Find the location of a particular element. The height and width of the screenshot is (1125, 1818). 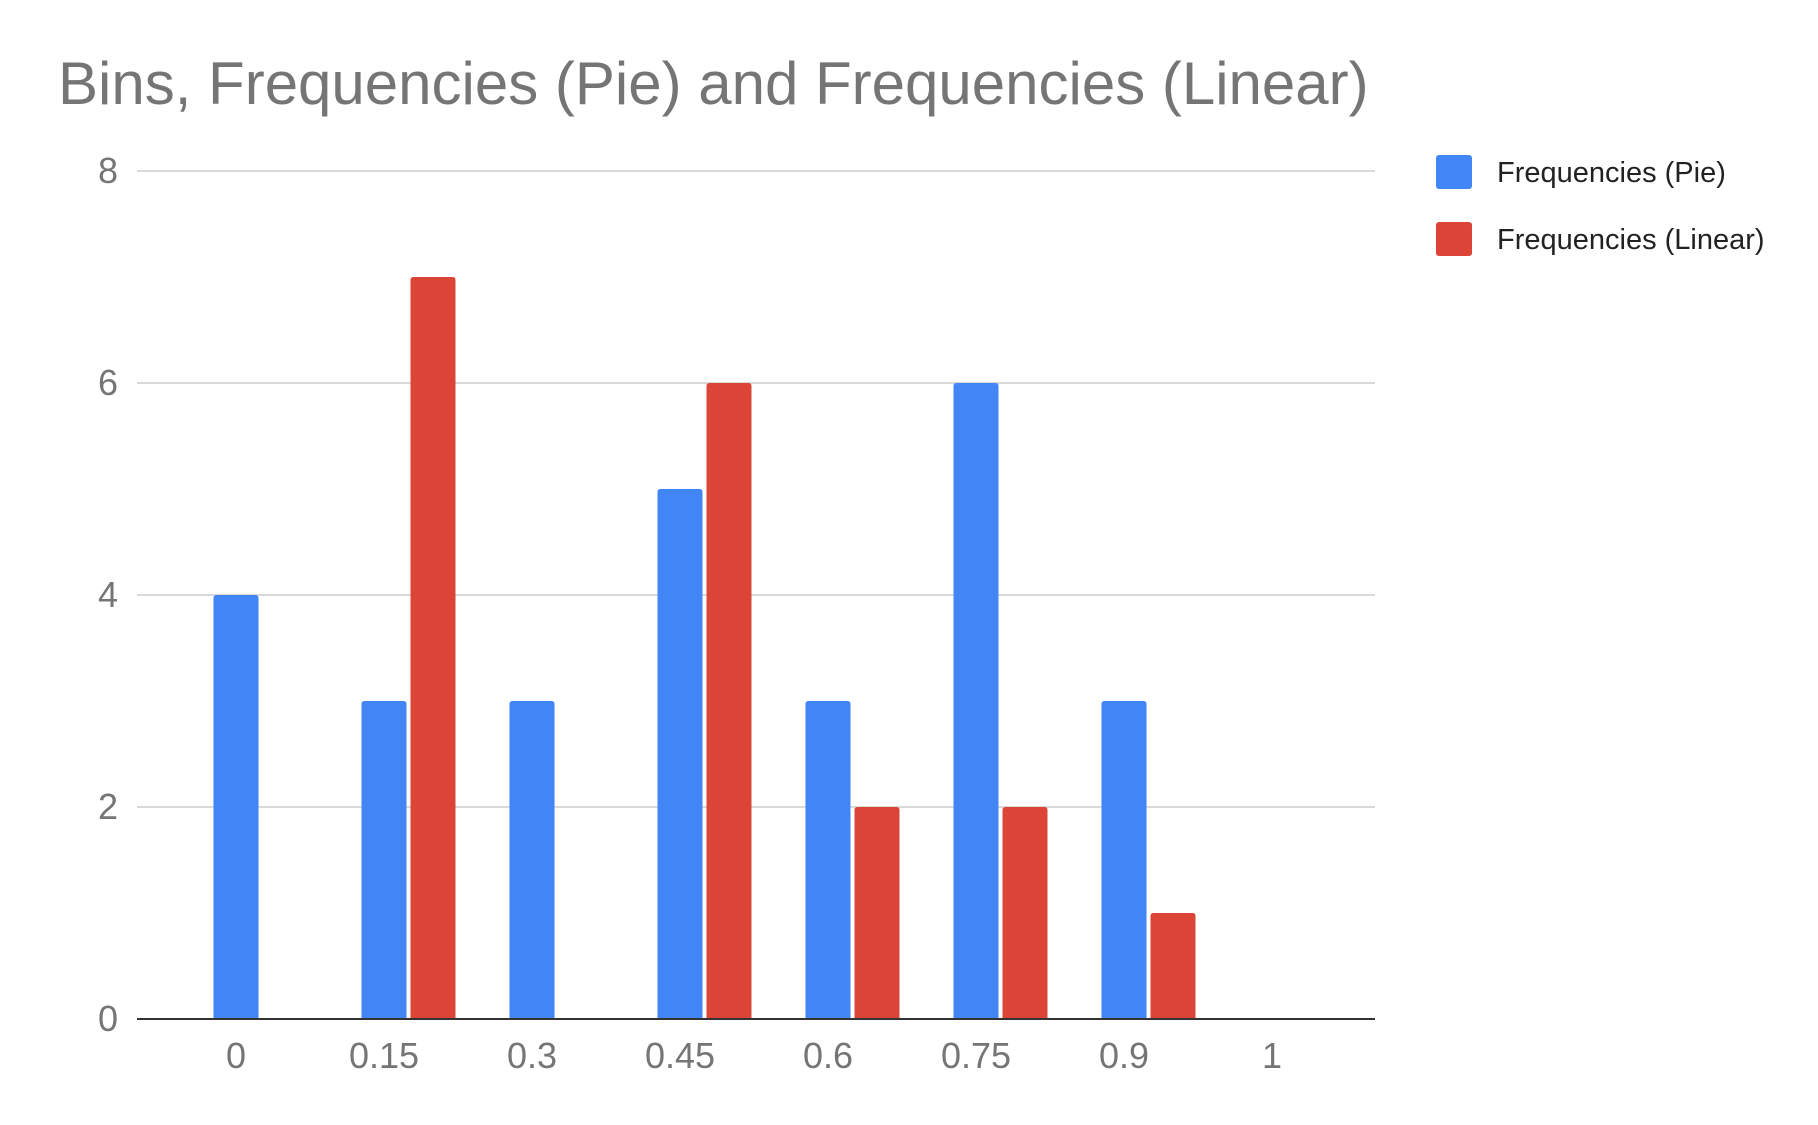

legend-label: Frequencies (Linear) is located at coordinates (1631, 240).